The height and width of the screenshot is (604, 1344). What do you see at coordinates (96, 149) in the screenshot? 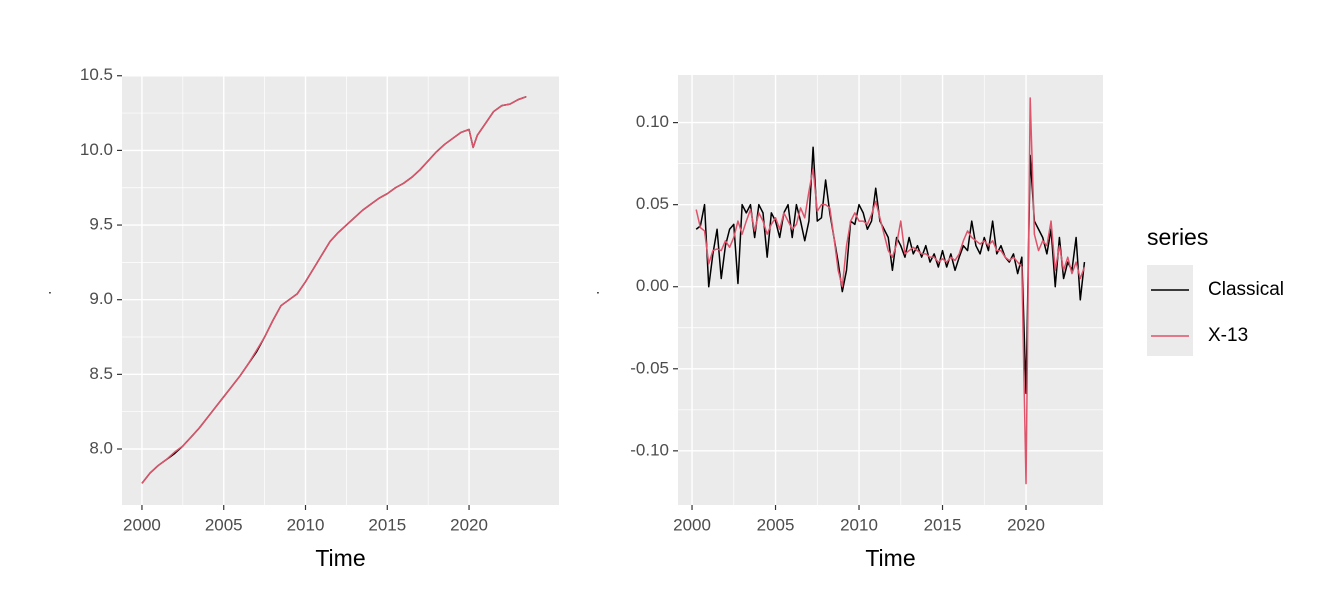
I see `y-tick-label: 10.0` at bounding box center [96, 149].